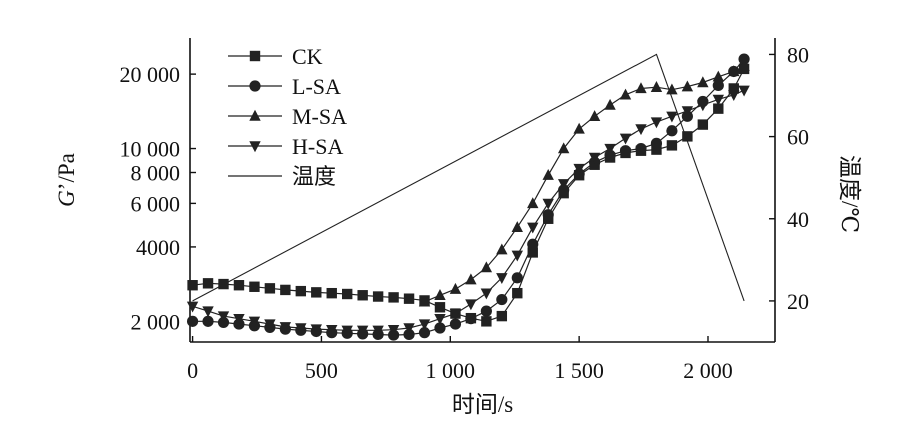 The height and width of the screenshot is (422, 918). Describe the element at coordinates (66, 180) in the screenshot. I see `y-axis-left-title: G’/Pa` at that location.